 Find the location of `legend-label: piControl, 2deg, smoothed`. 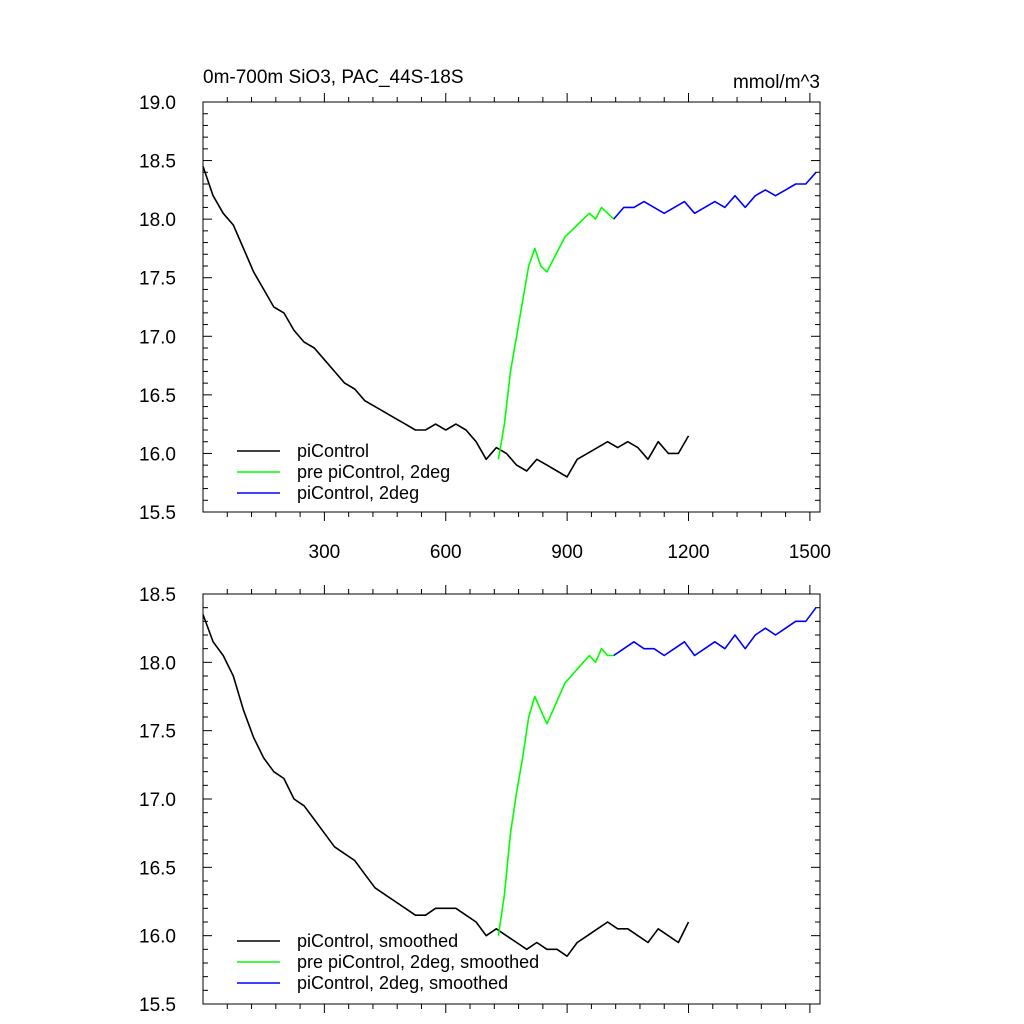

legend-label: piControl, 2deg, smoothed is located at coordinates (402, 983).